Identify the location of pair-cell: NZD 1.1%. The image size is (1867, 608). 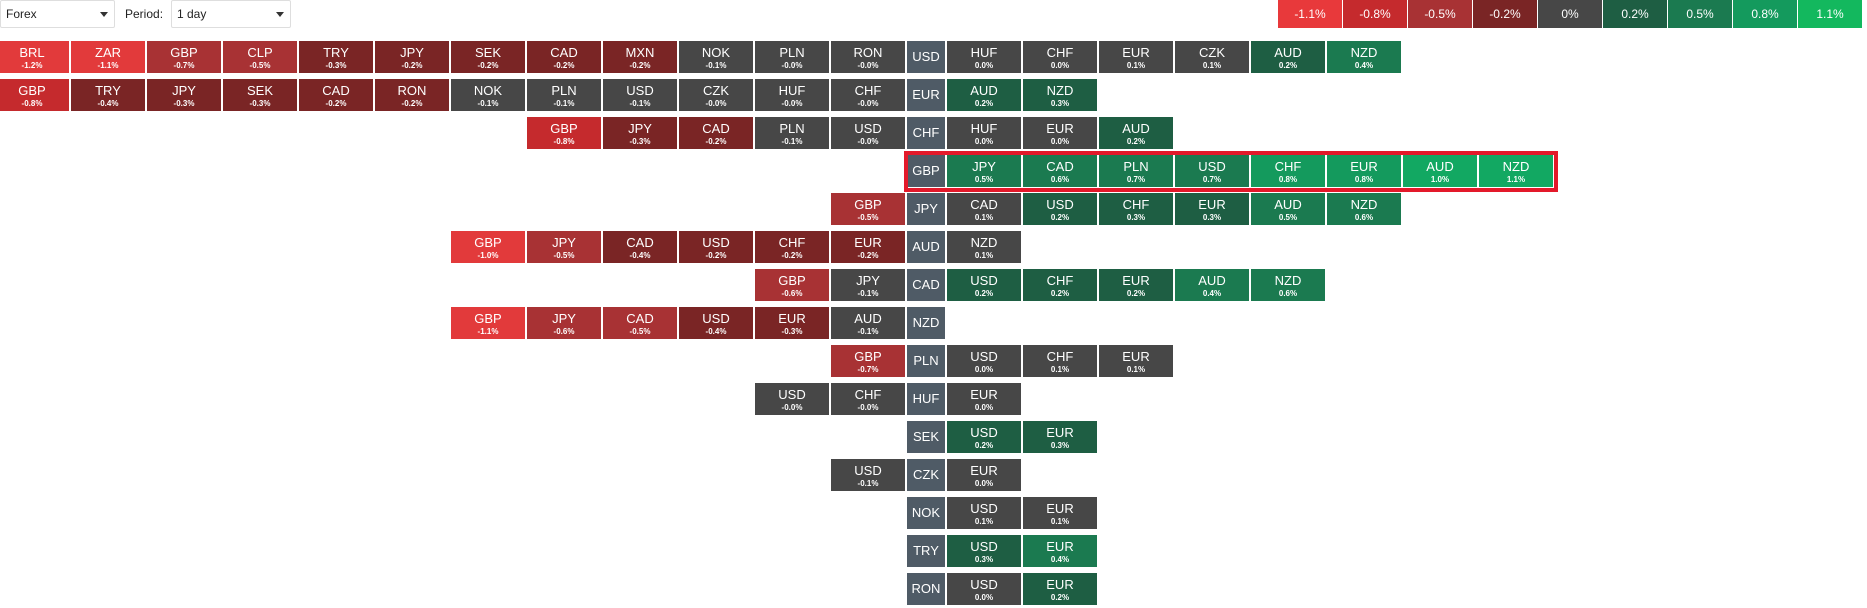
(1516, 171).